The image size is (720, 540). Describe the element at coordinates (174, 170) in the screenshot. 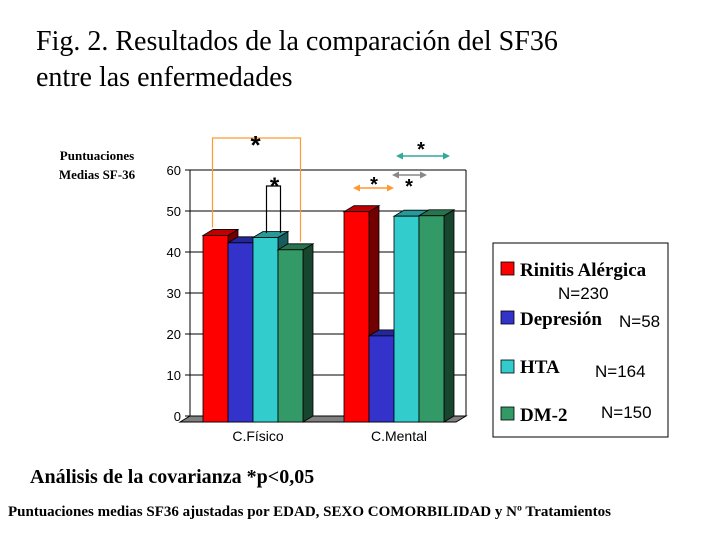

I see `y-tick-label: 60` at that location.